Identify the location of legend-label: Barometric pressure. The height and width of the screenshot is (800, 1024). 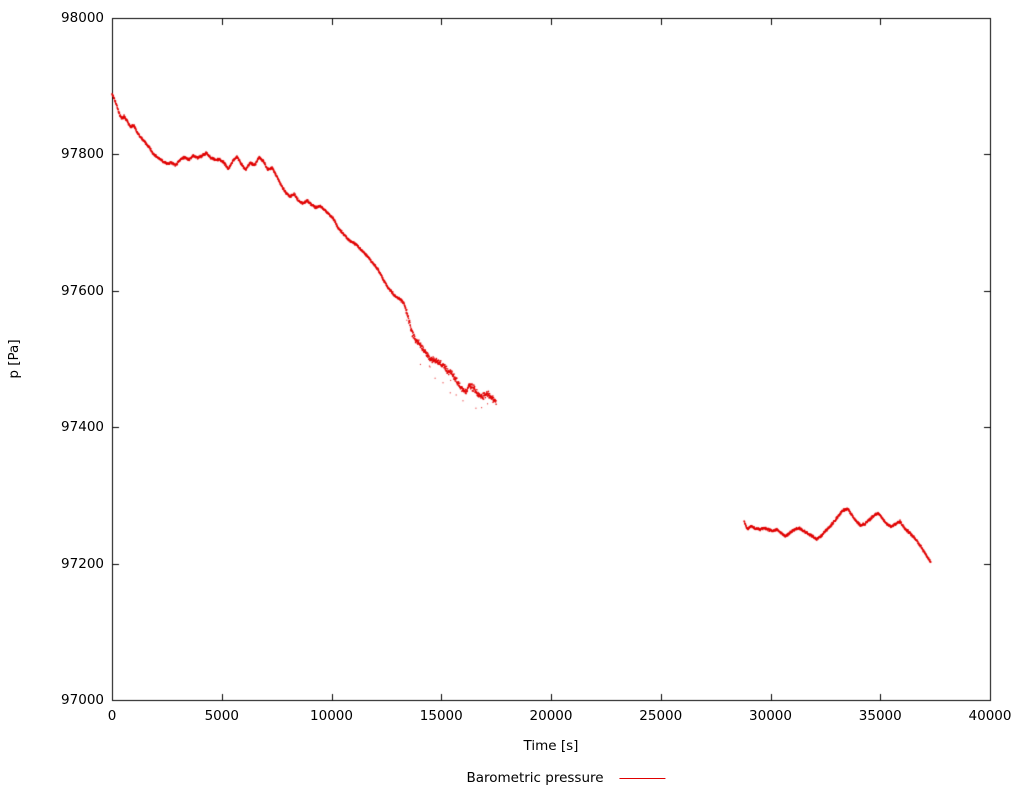
(535, 778).